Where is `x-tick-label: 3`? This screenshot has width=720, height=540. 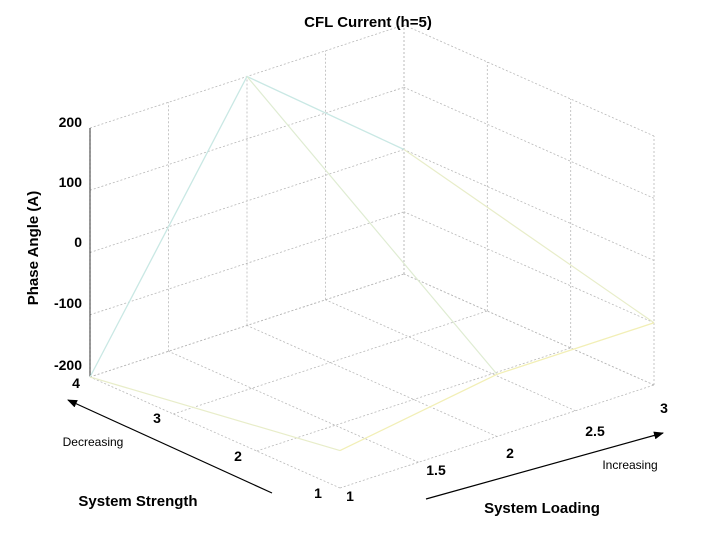 x-tick-label: 3 is located at coordinates (664, 408).